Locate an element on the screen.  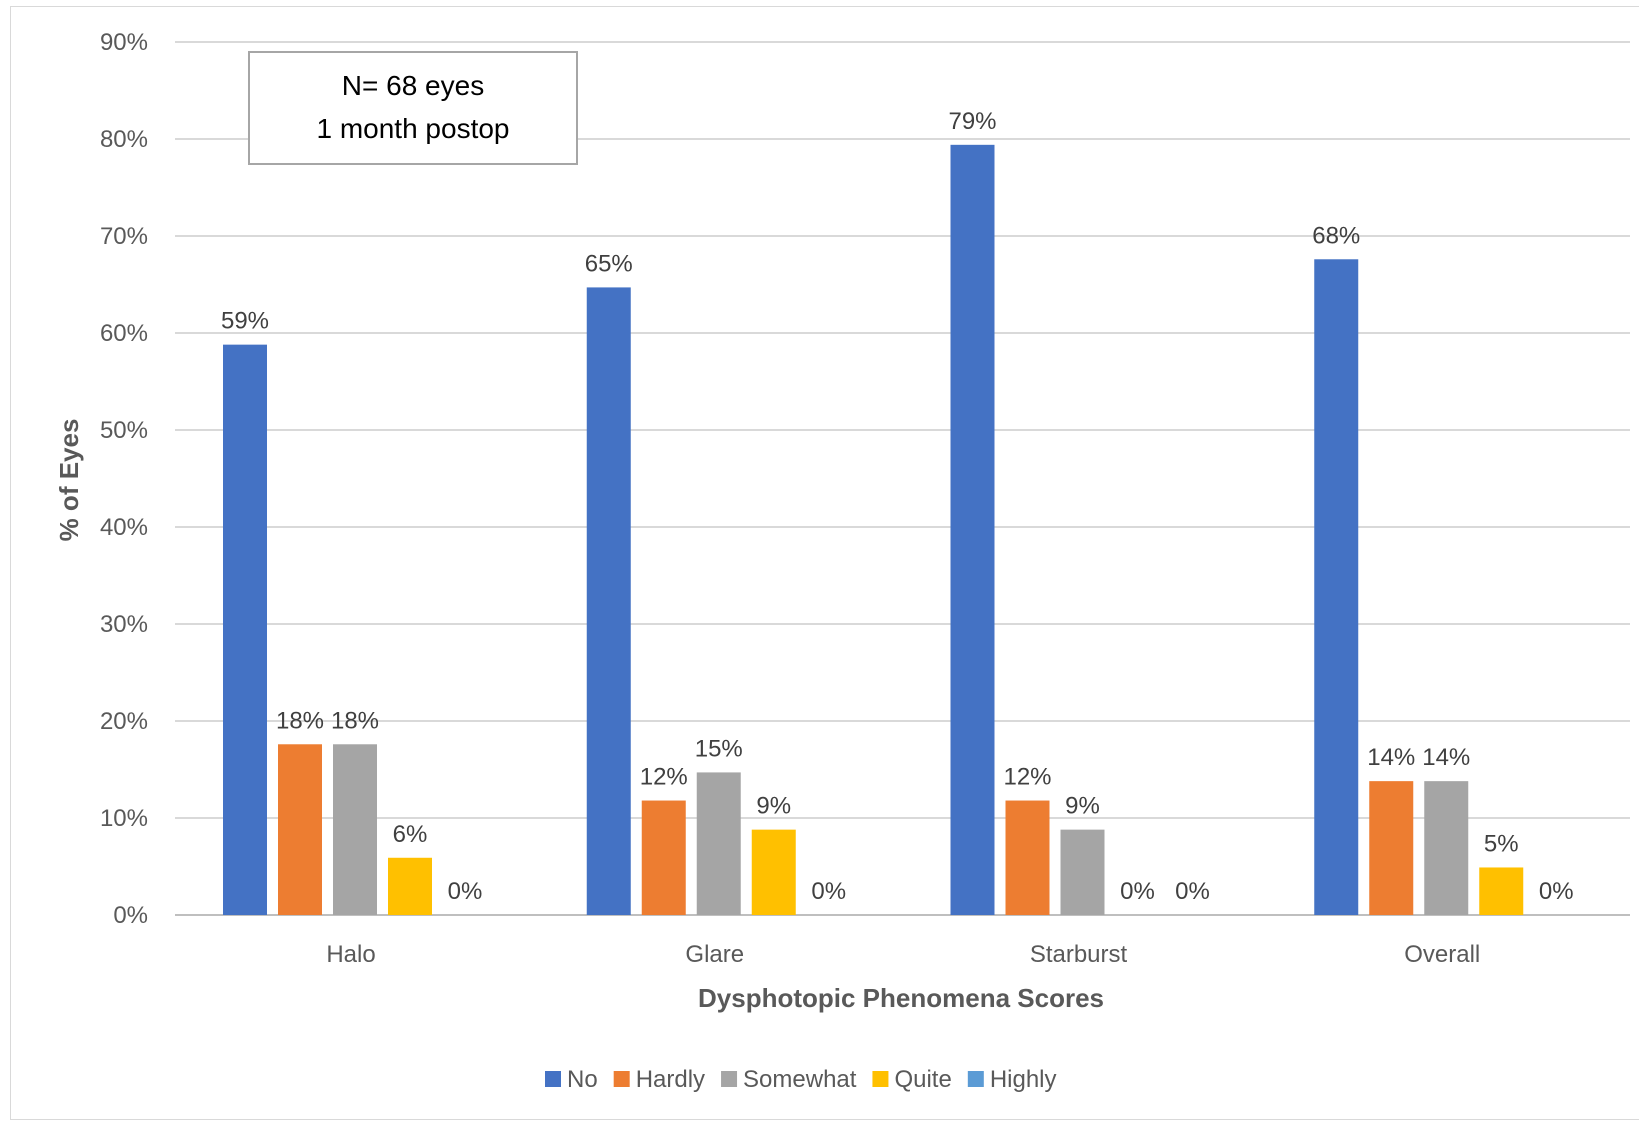
y-axis-ticks: 0% 10% 20% 30% 40% 50% 60% 70% 80% 90% is located at coordinates (124, 479).